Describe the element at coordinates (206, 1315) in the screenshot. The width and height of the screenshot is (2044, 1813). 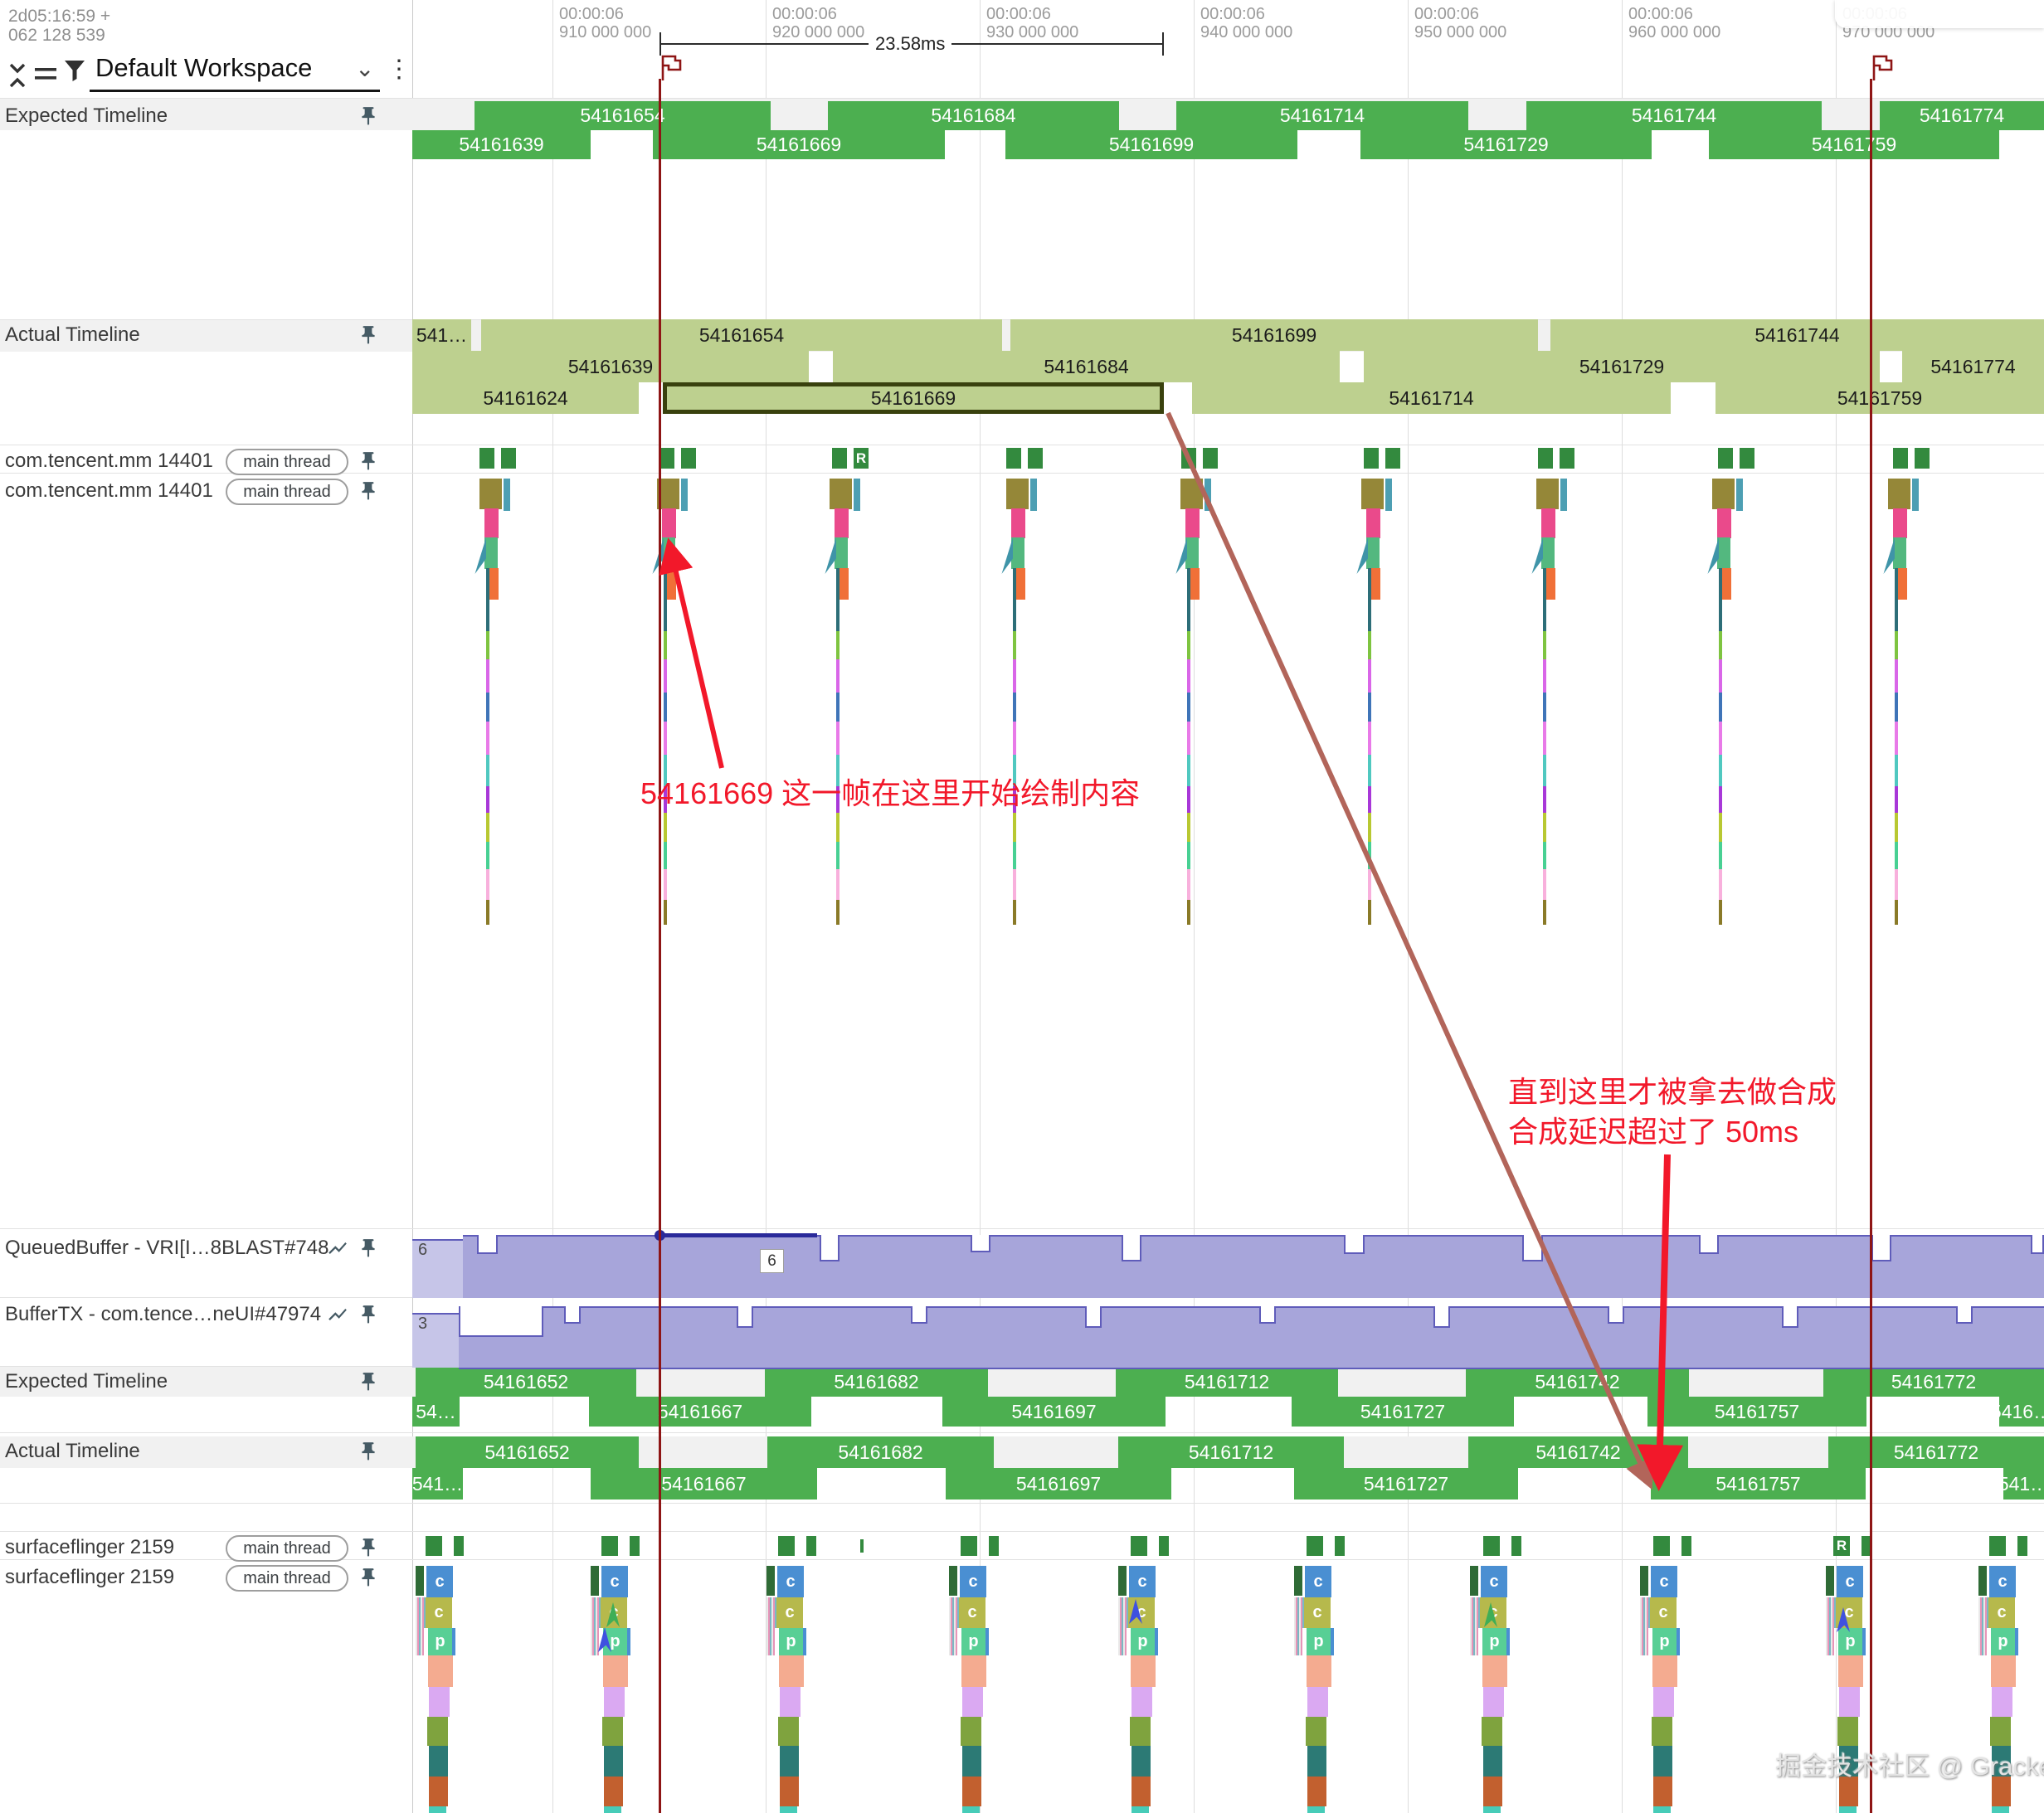
I see `track-title-row: BufferTX - com.tence…neUI#47974` at that location.